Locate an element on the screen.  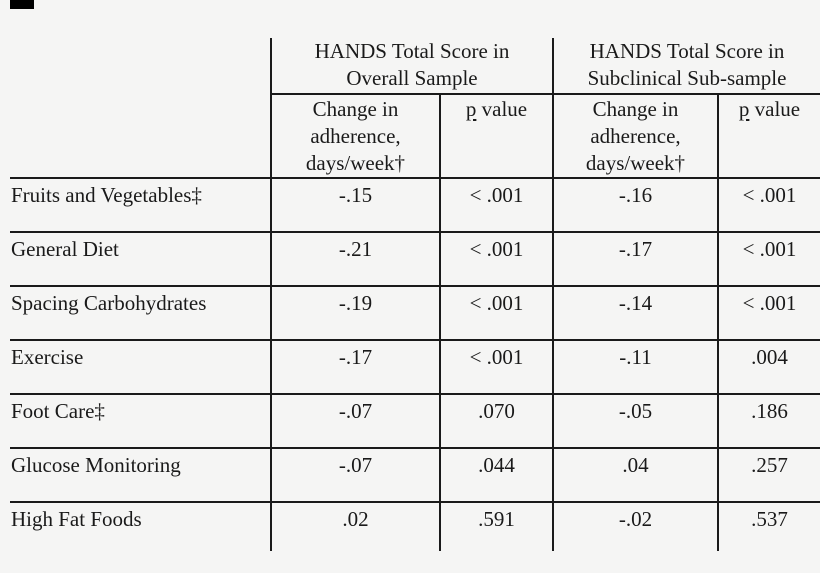
row-label: High Fat Foods is located at coordinates (76, 519).